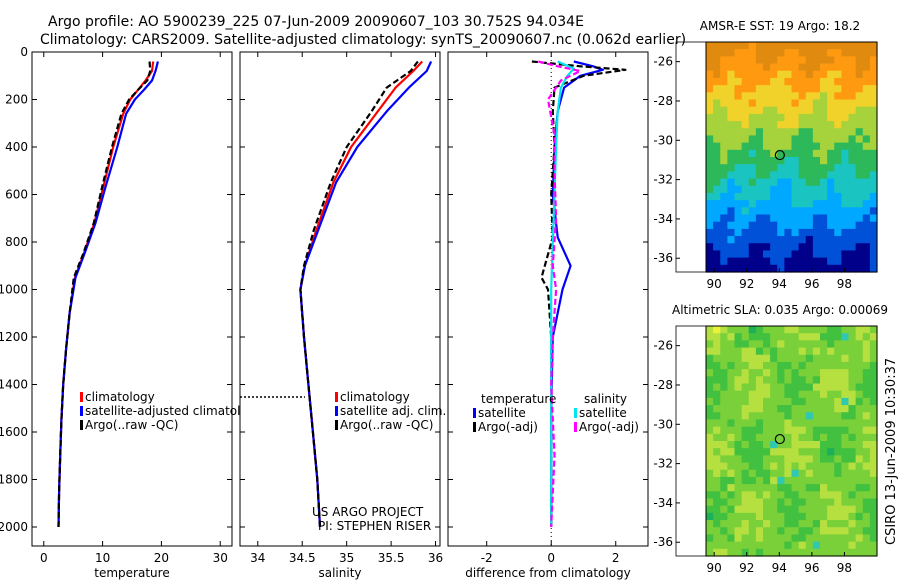  What do you see at coordinates (16, 195) in the screenshot?
I see `depth-tick-label: 600` at bounding box center [16, 195].